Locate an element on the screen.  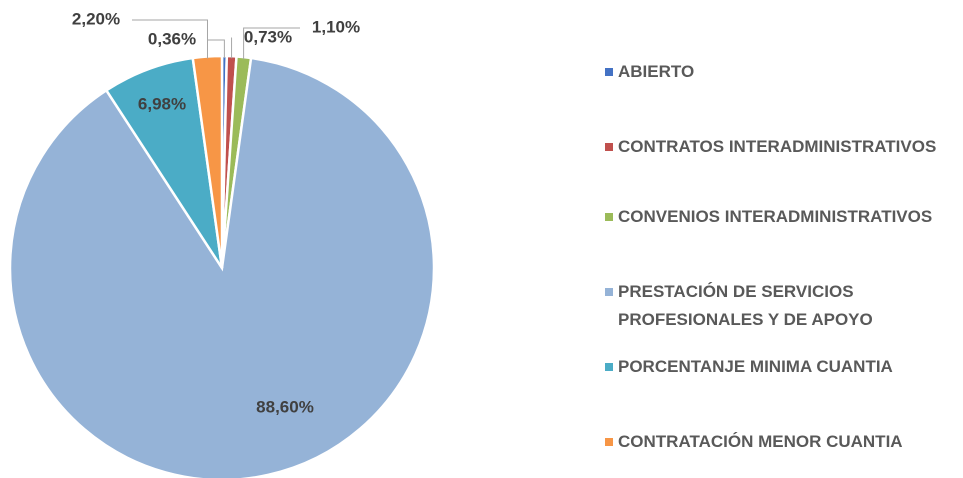
legend-label: ABIERTO is located at coordinates (656, 71).